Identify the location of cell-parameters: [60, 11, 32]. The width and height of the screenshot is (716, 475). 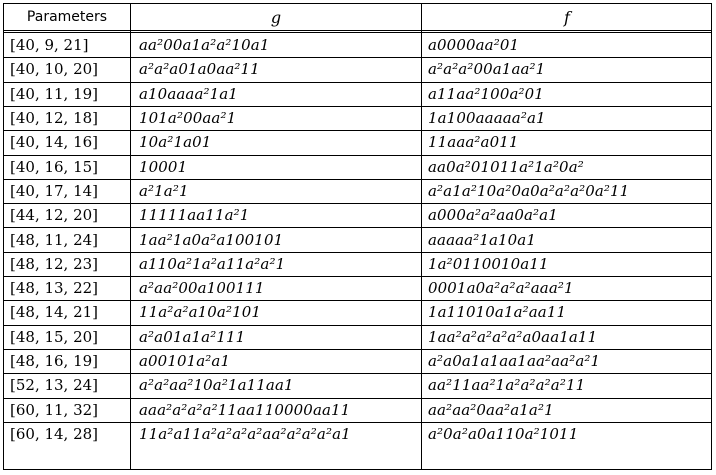
(54, 409).